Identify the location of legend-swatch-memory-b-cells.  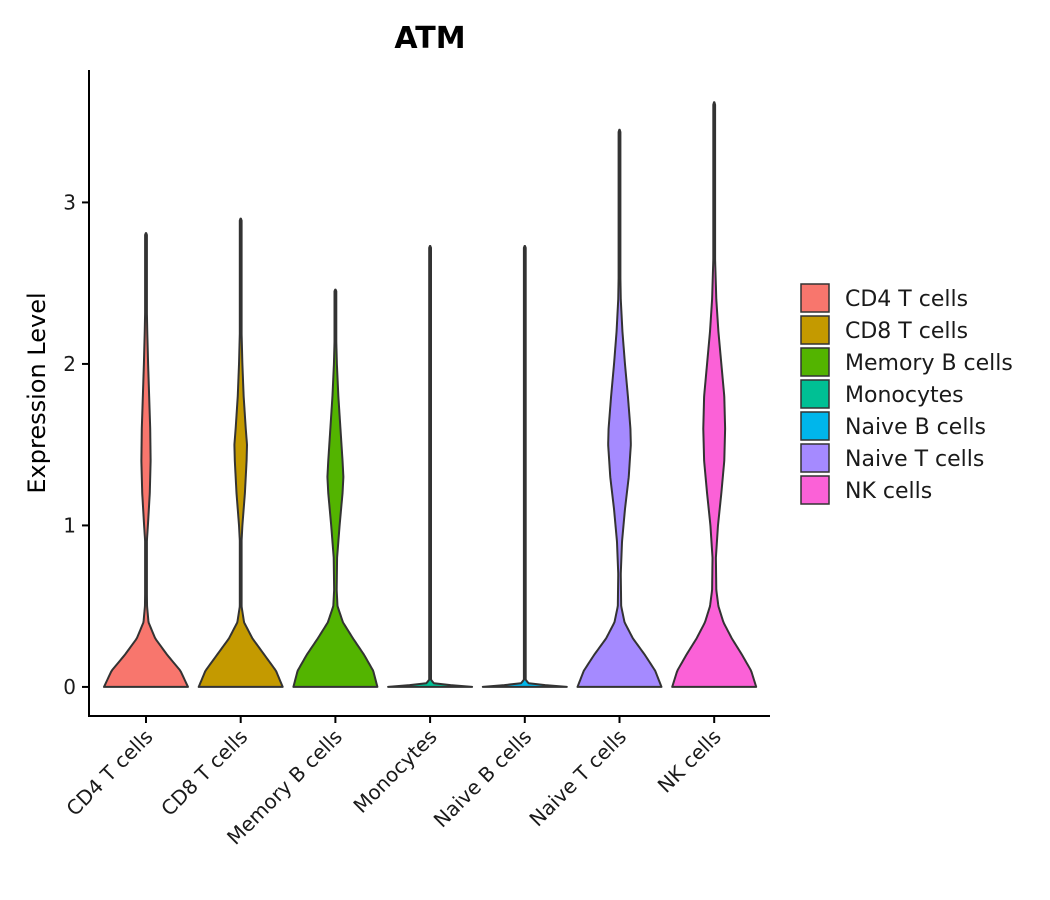
(815, 362).